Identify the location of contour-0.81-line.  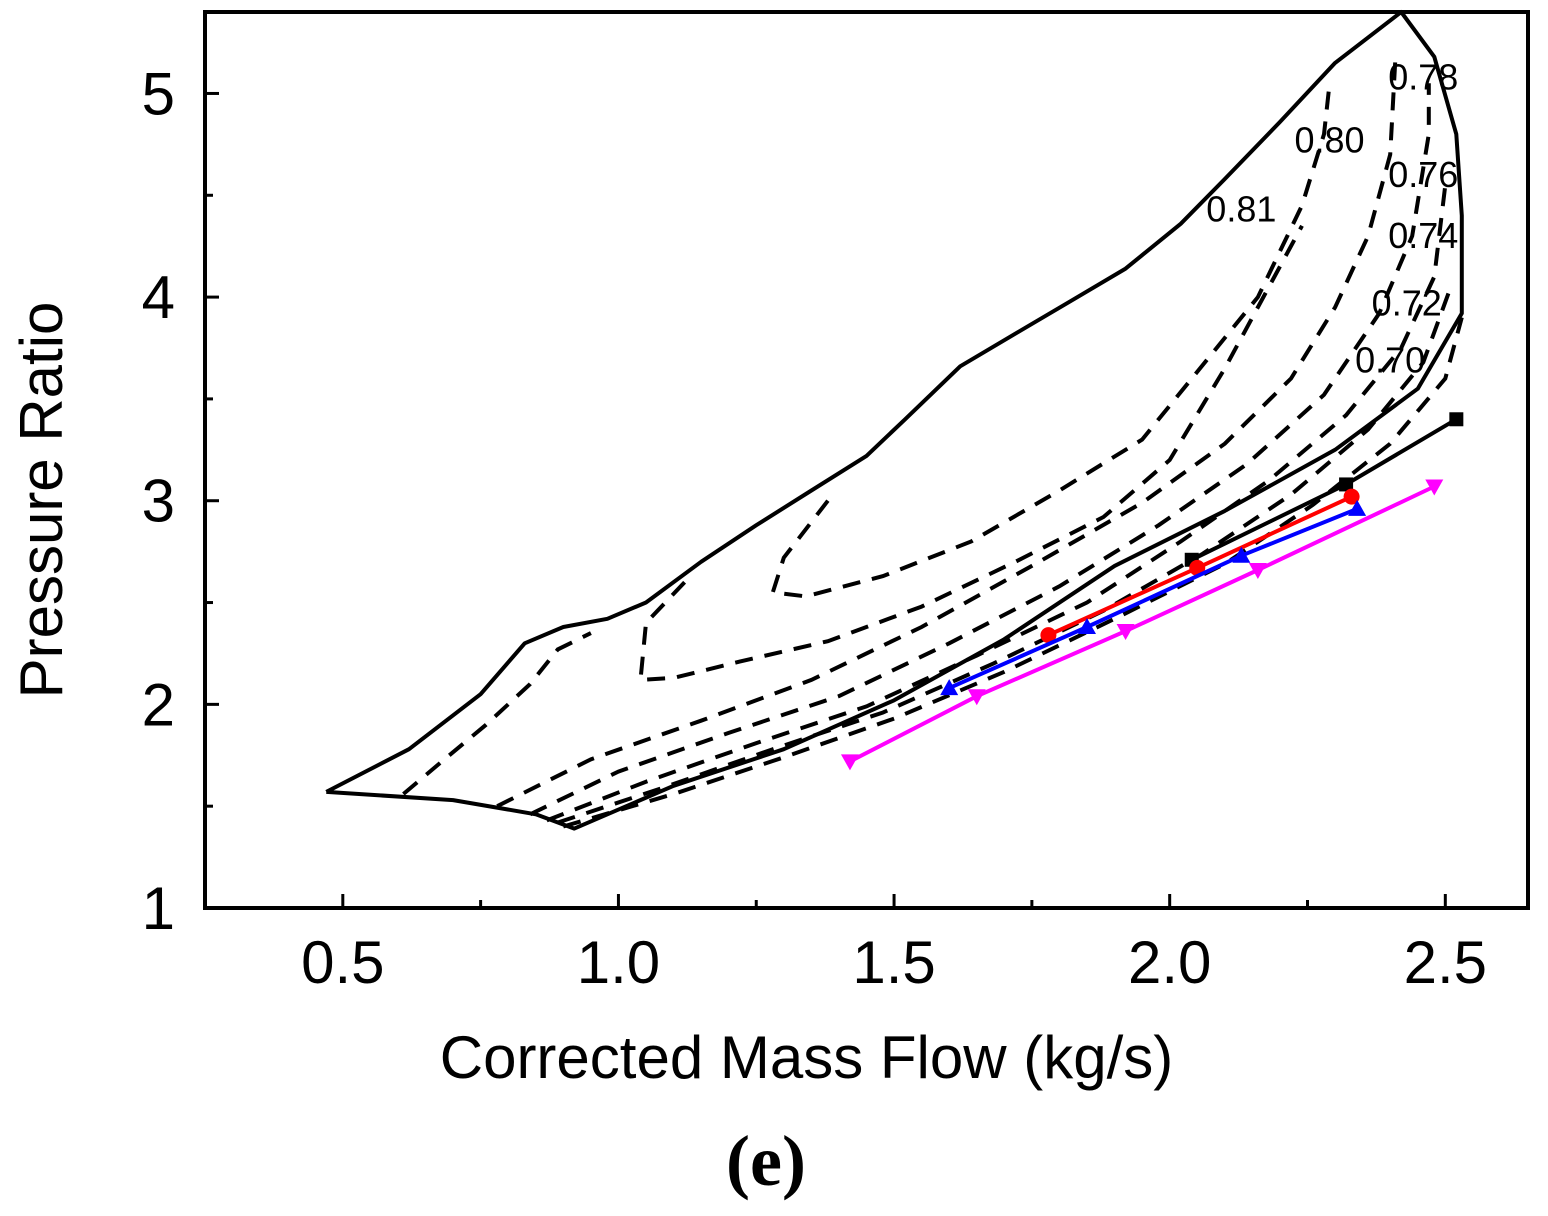
(497, 713).